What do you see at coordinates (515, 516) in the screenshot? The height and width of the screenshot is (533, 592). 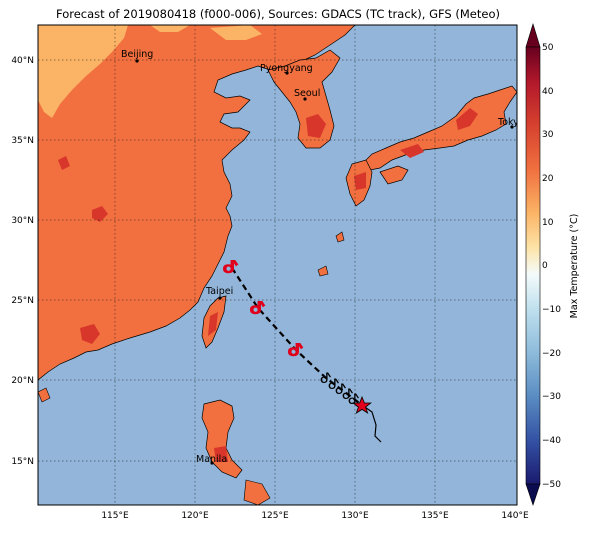 I see `lon-tick: 140°E` at bounding box center [515, 516].